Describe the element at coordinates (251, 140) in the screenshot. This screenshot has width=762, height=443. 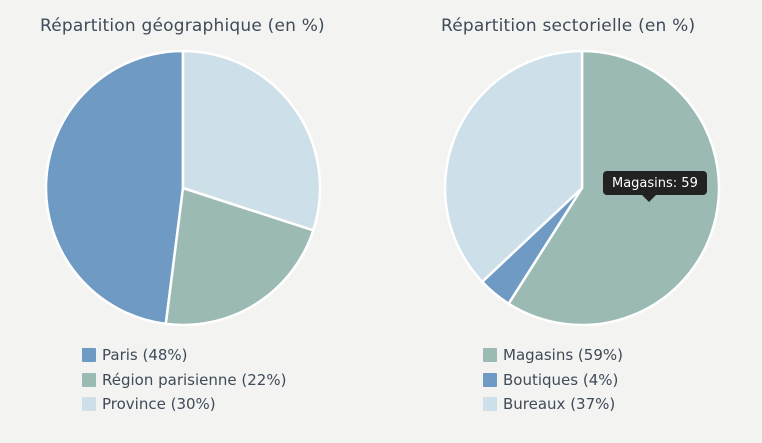
I see `pie-slice-province` at that location.